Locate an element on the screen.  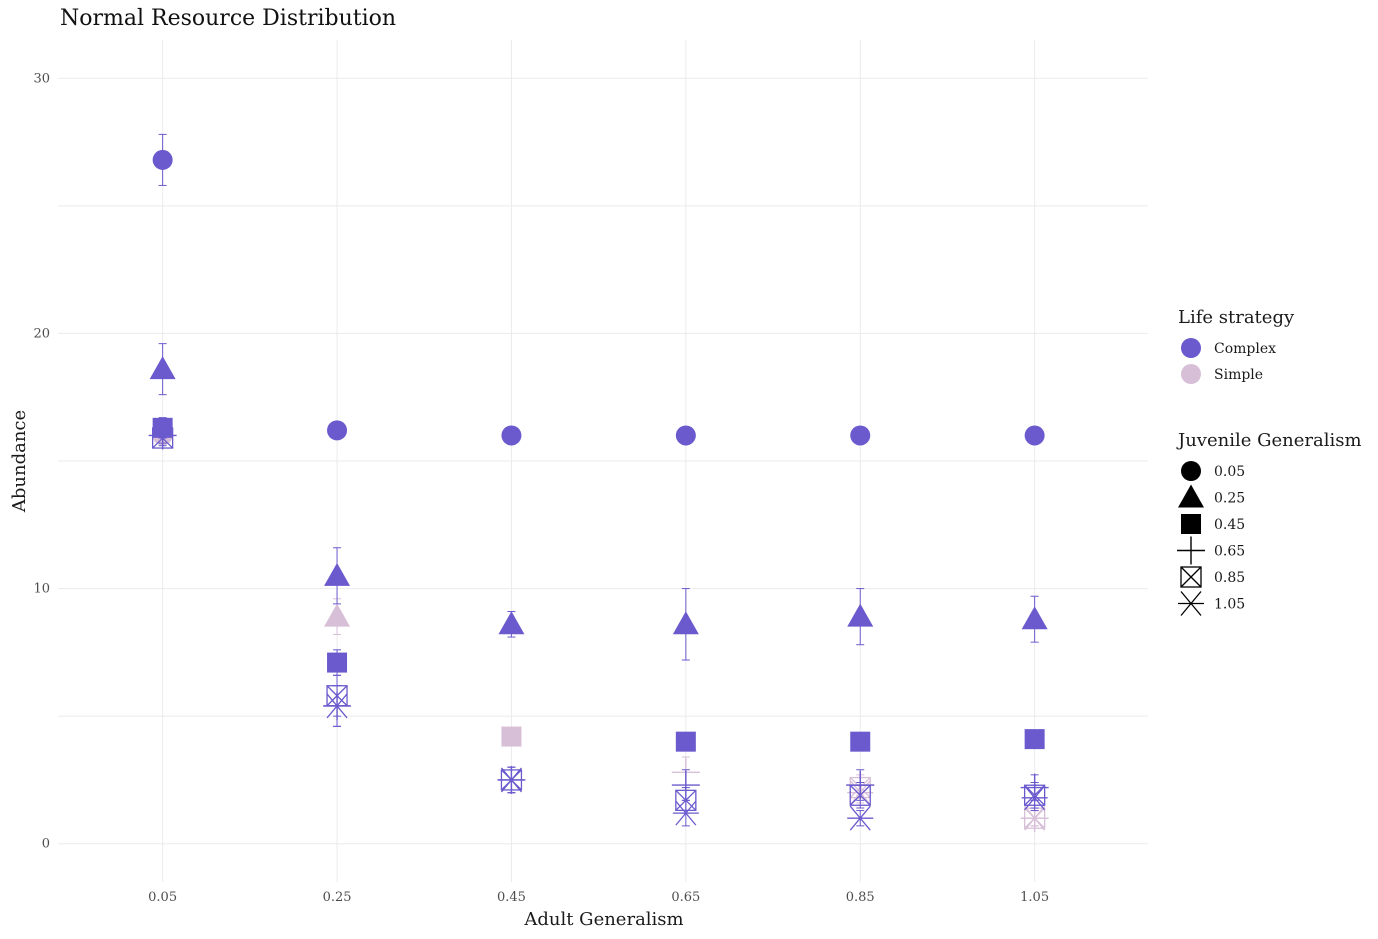
legend-shape-title: Juvenile Generalism is located at coordinates (1269, 440).